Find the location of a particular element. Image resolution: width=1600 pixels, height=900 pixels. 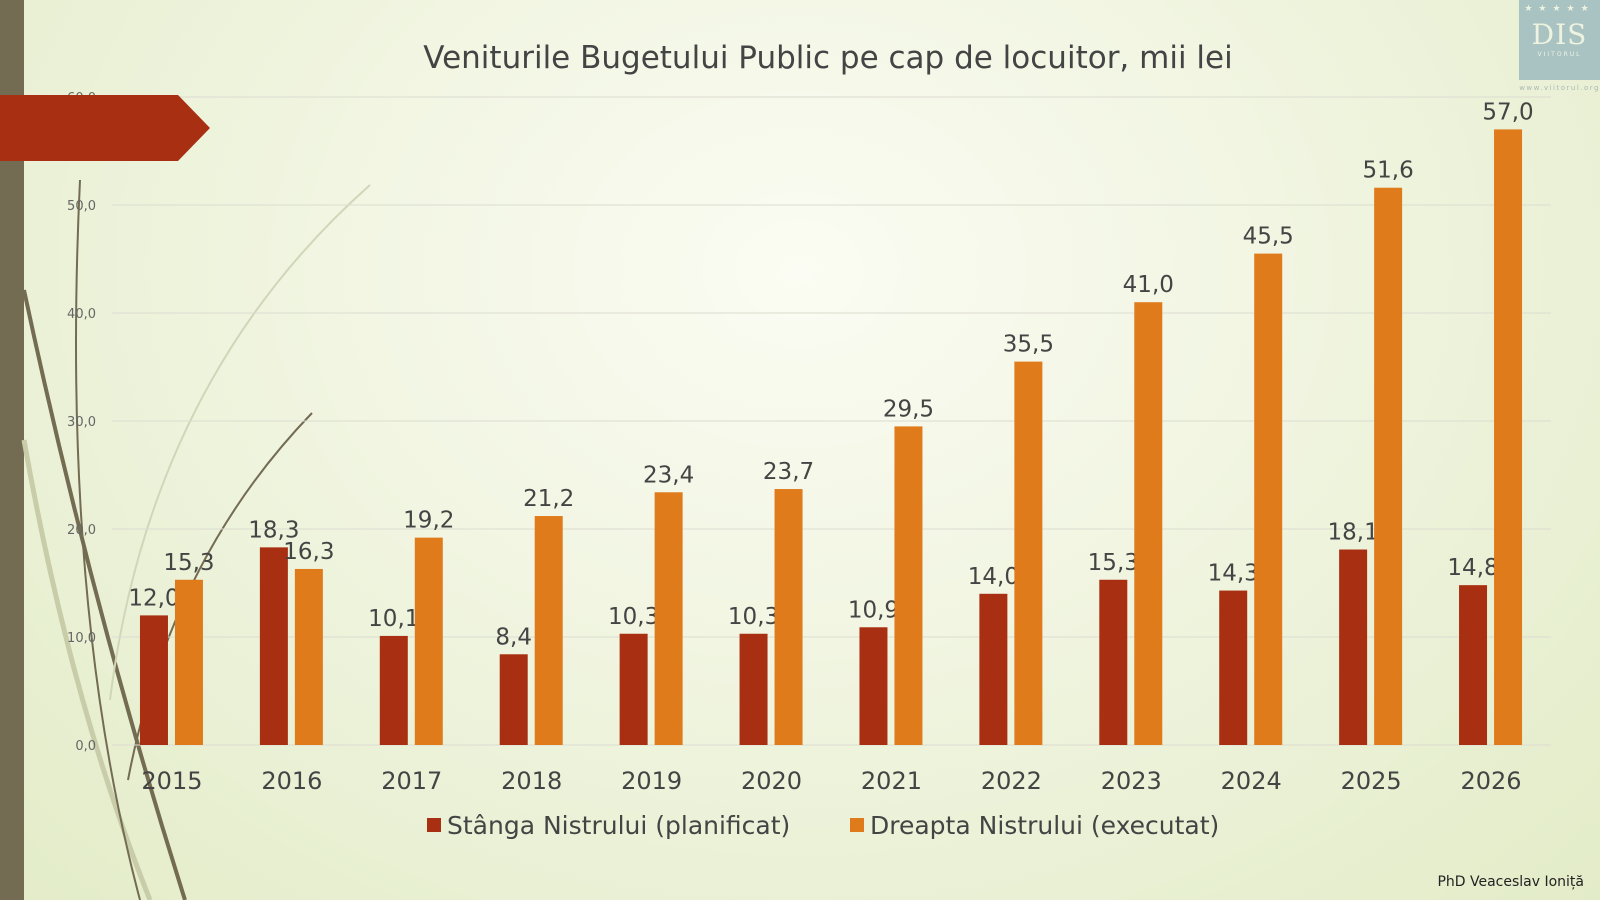

logo: ★★★★★ DIS VIITORUL is located at coordinates (1559, 40).